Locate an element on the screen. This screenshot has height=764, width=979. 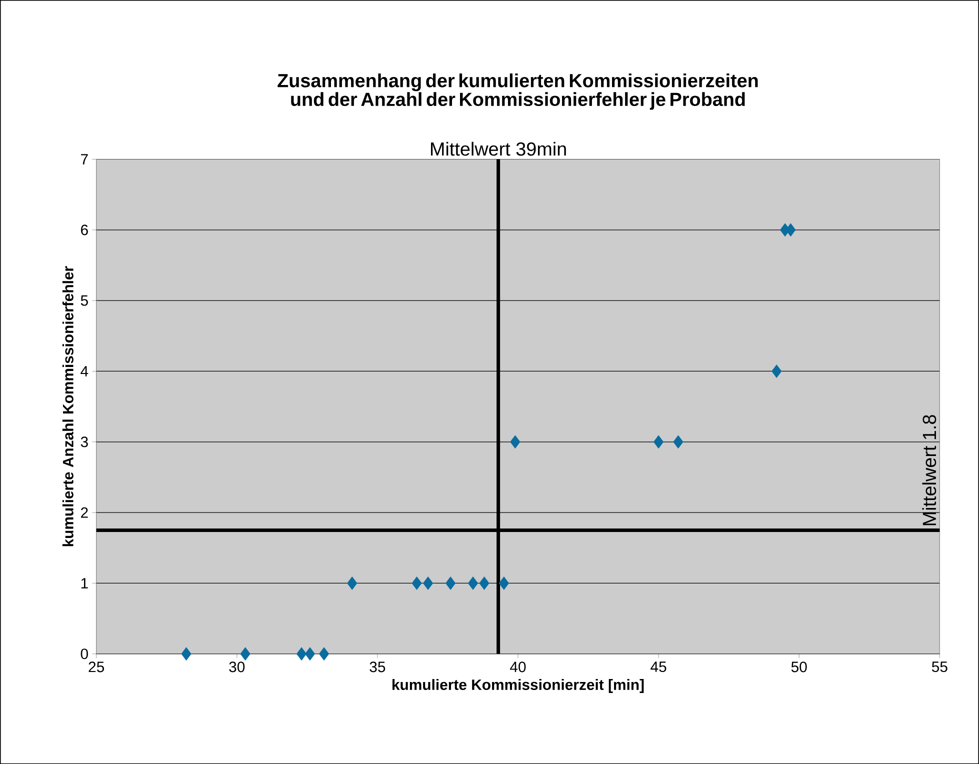
x-tick-label: 50 is located at coordinates (799, 667).